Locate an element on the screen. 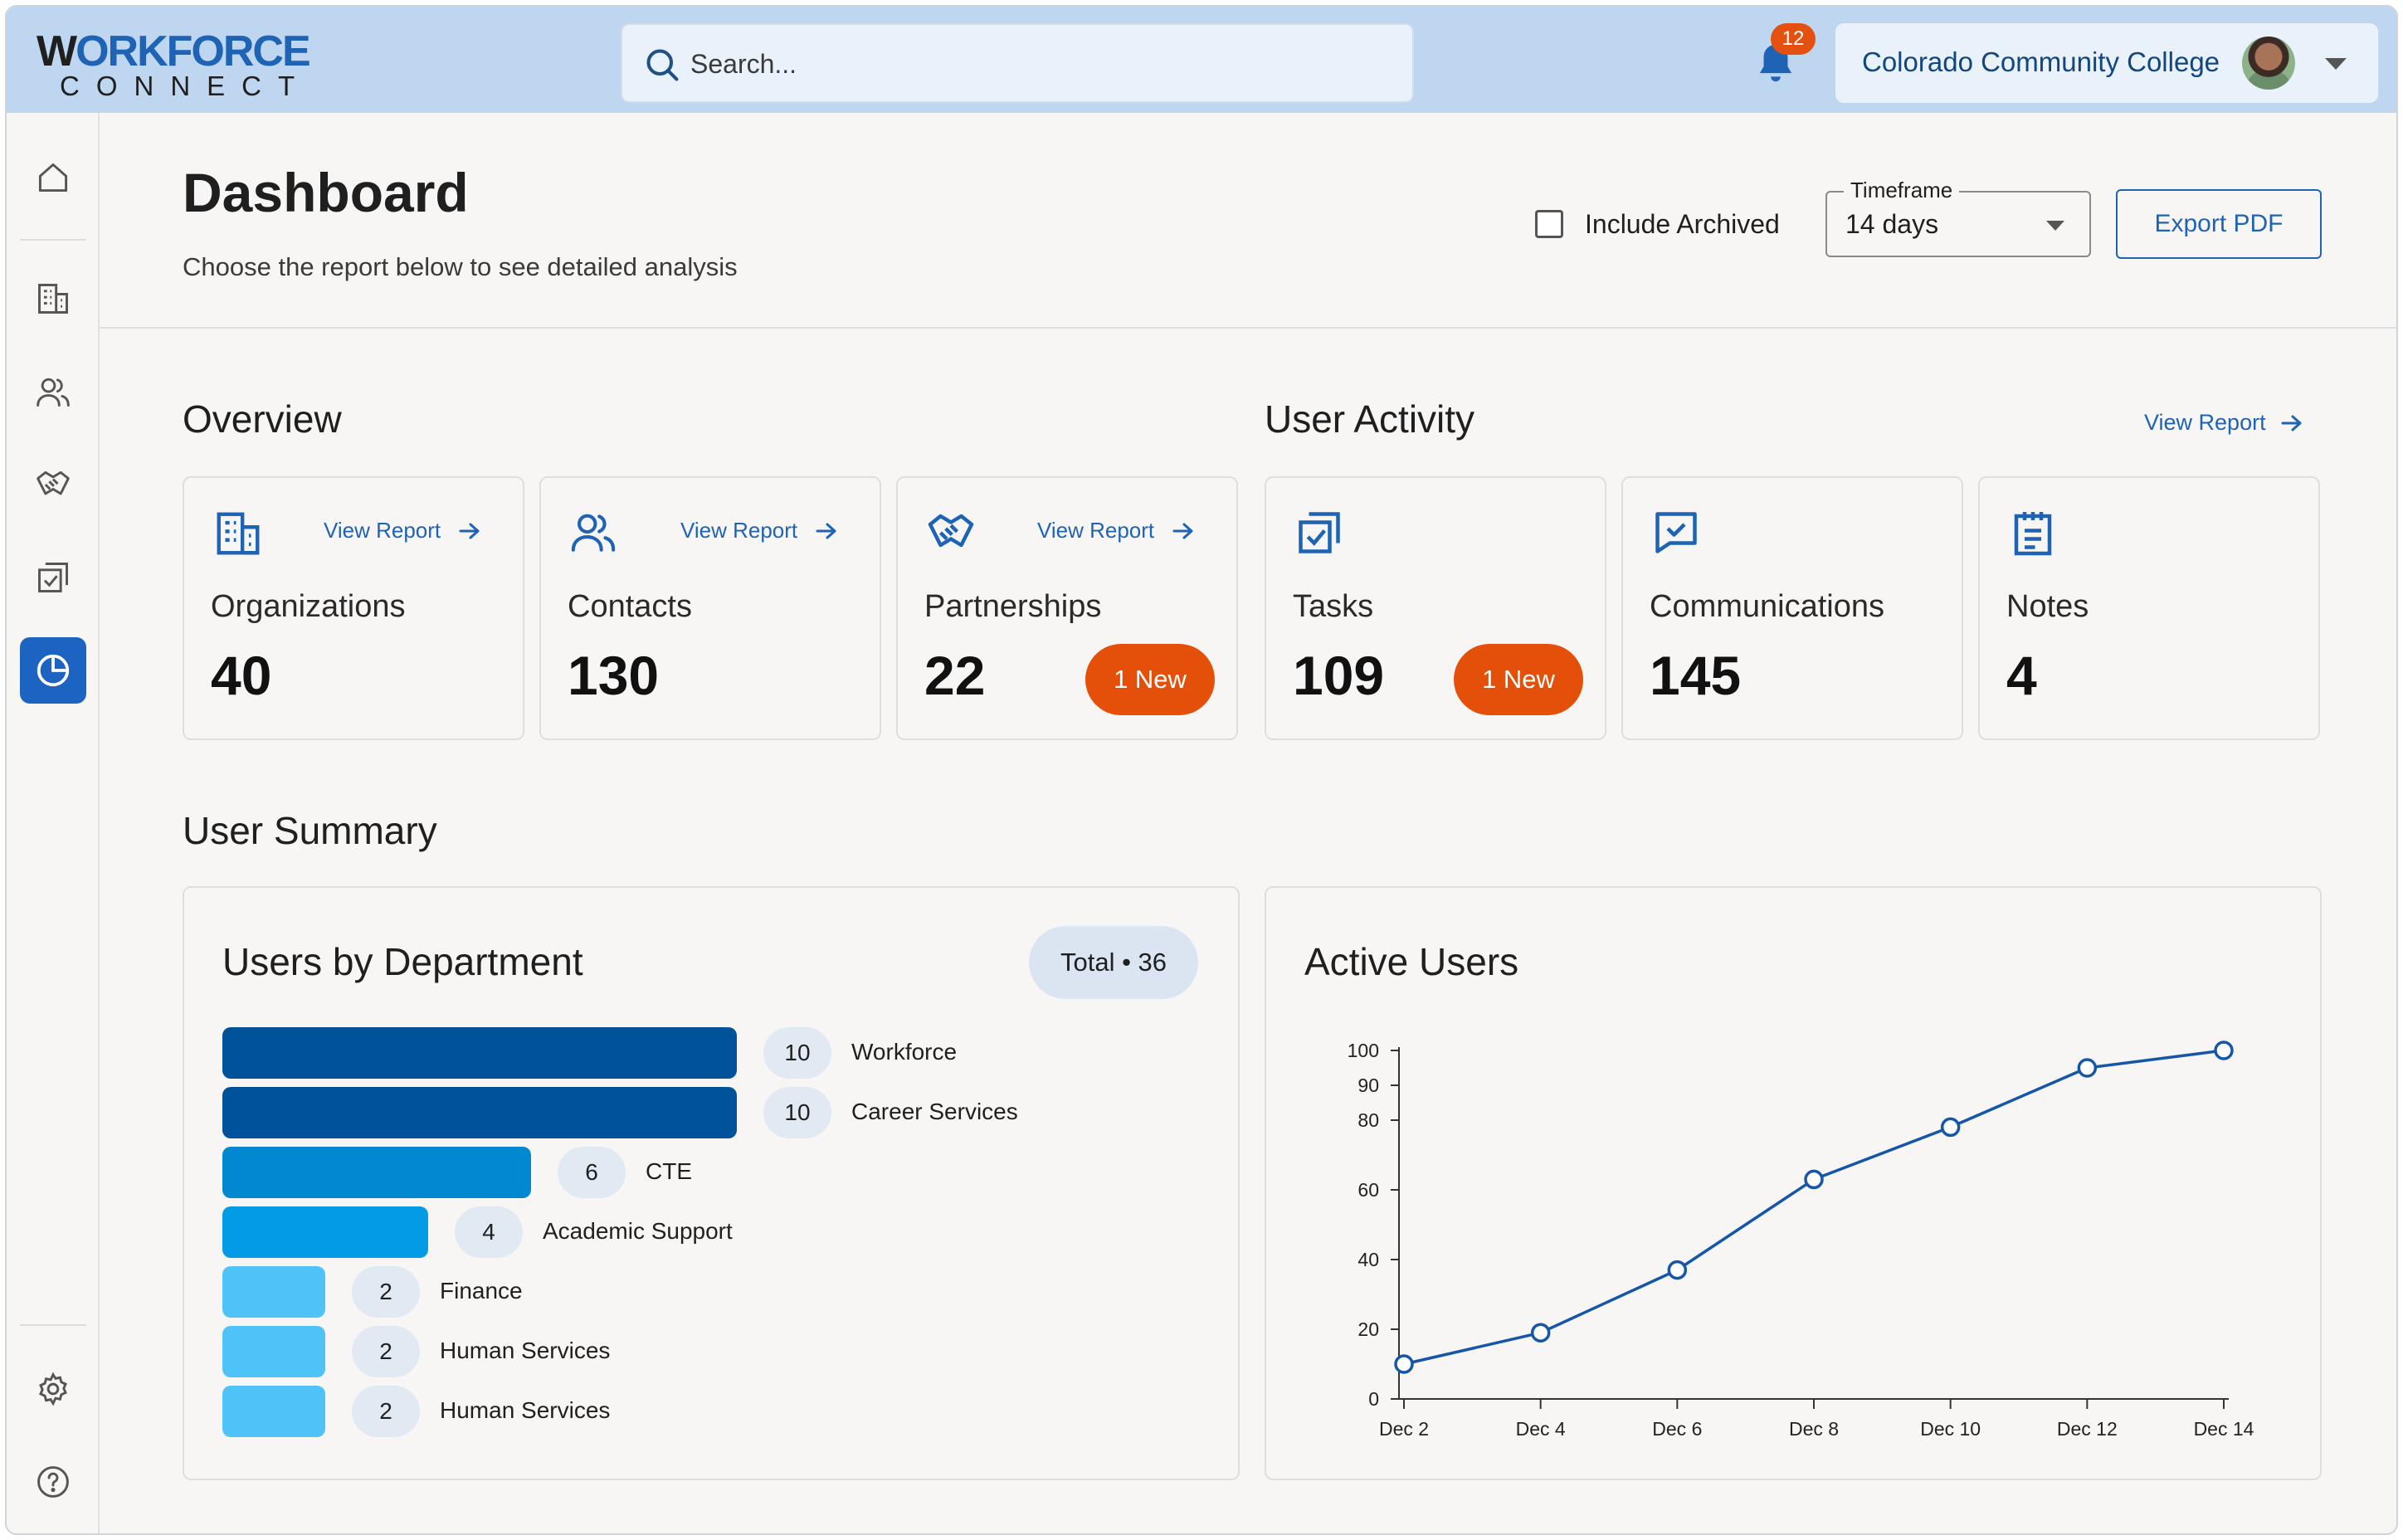 The height and width of the screenshot is (1540, 2403). department-name-label: Finance is located at coordinates (481, 1291).